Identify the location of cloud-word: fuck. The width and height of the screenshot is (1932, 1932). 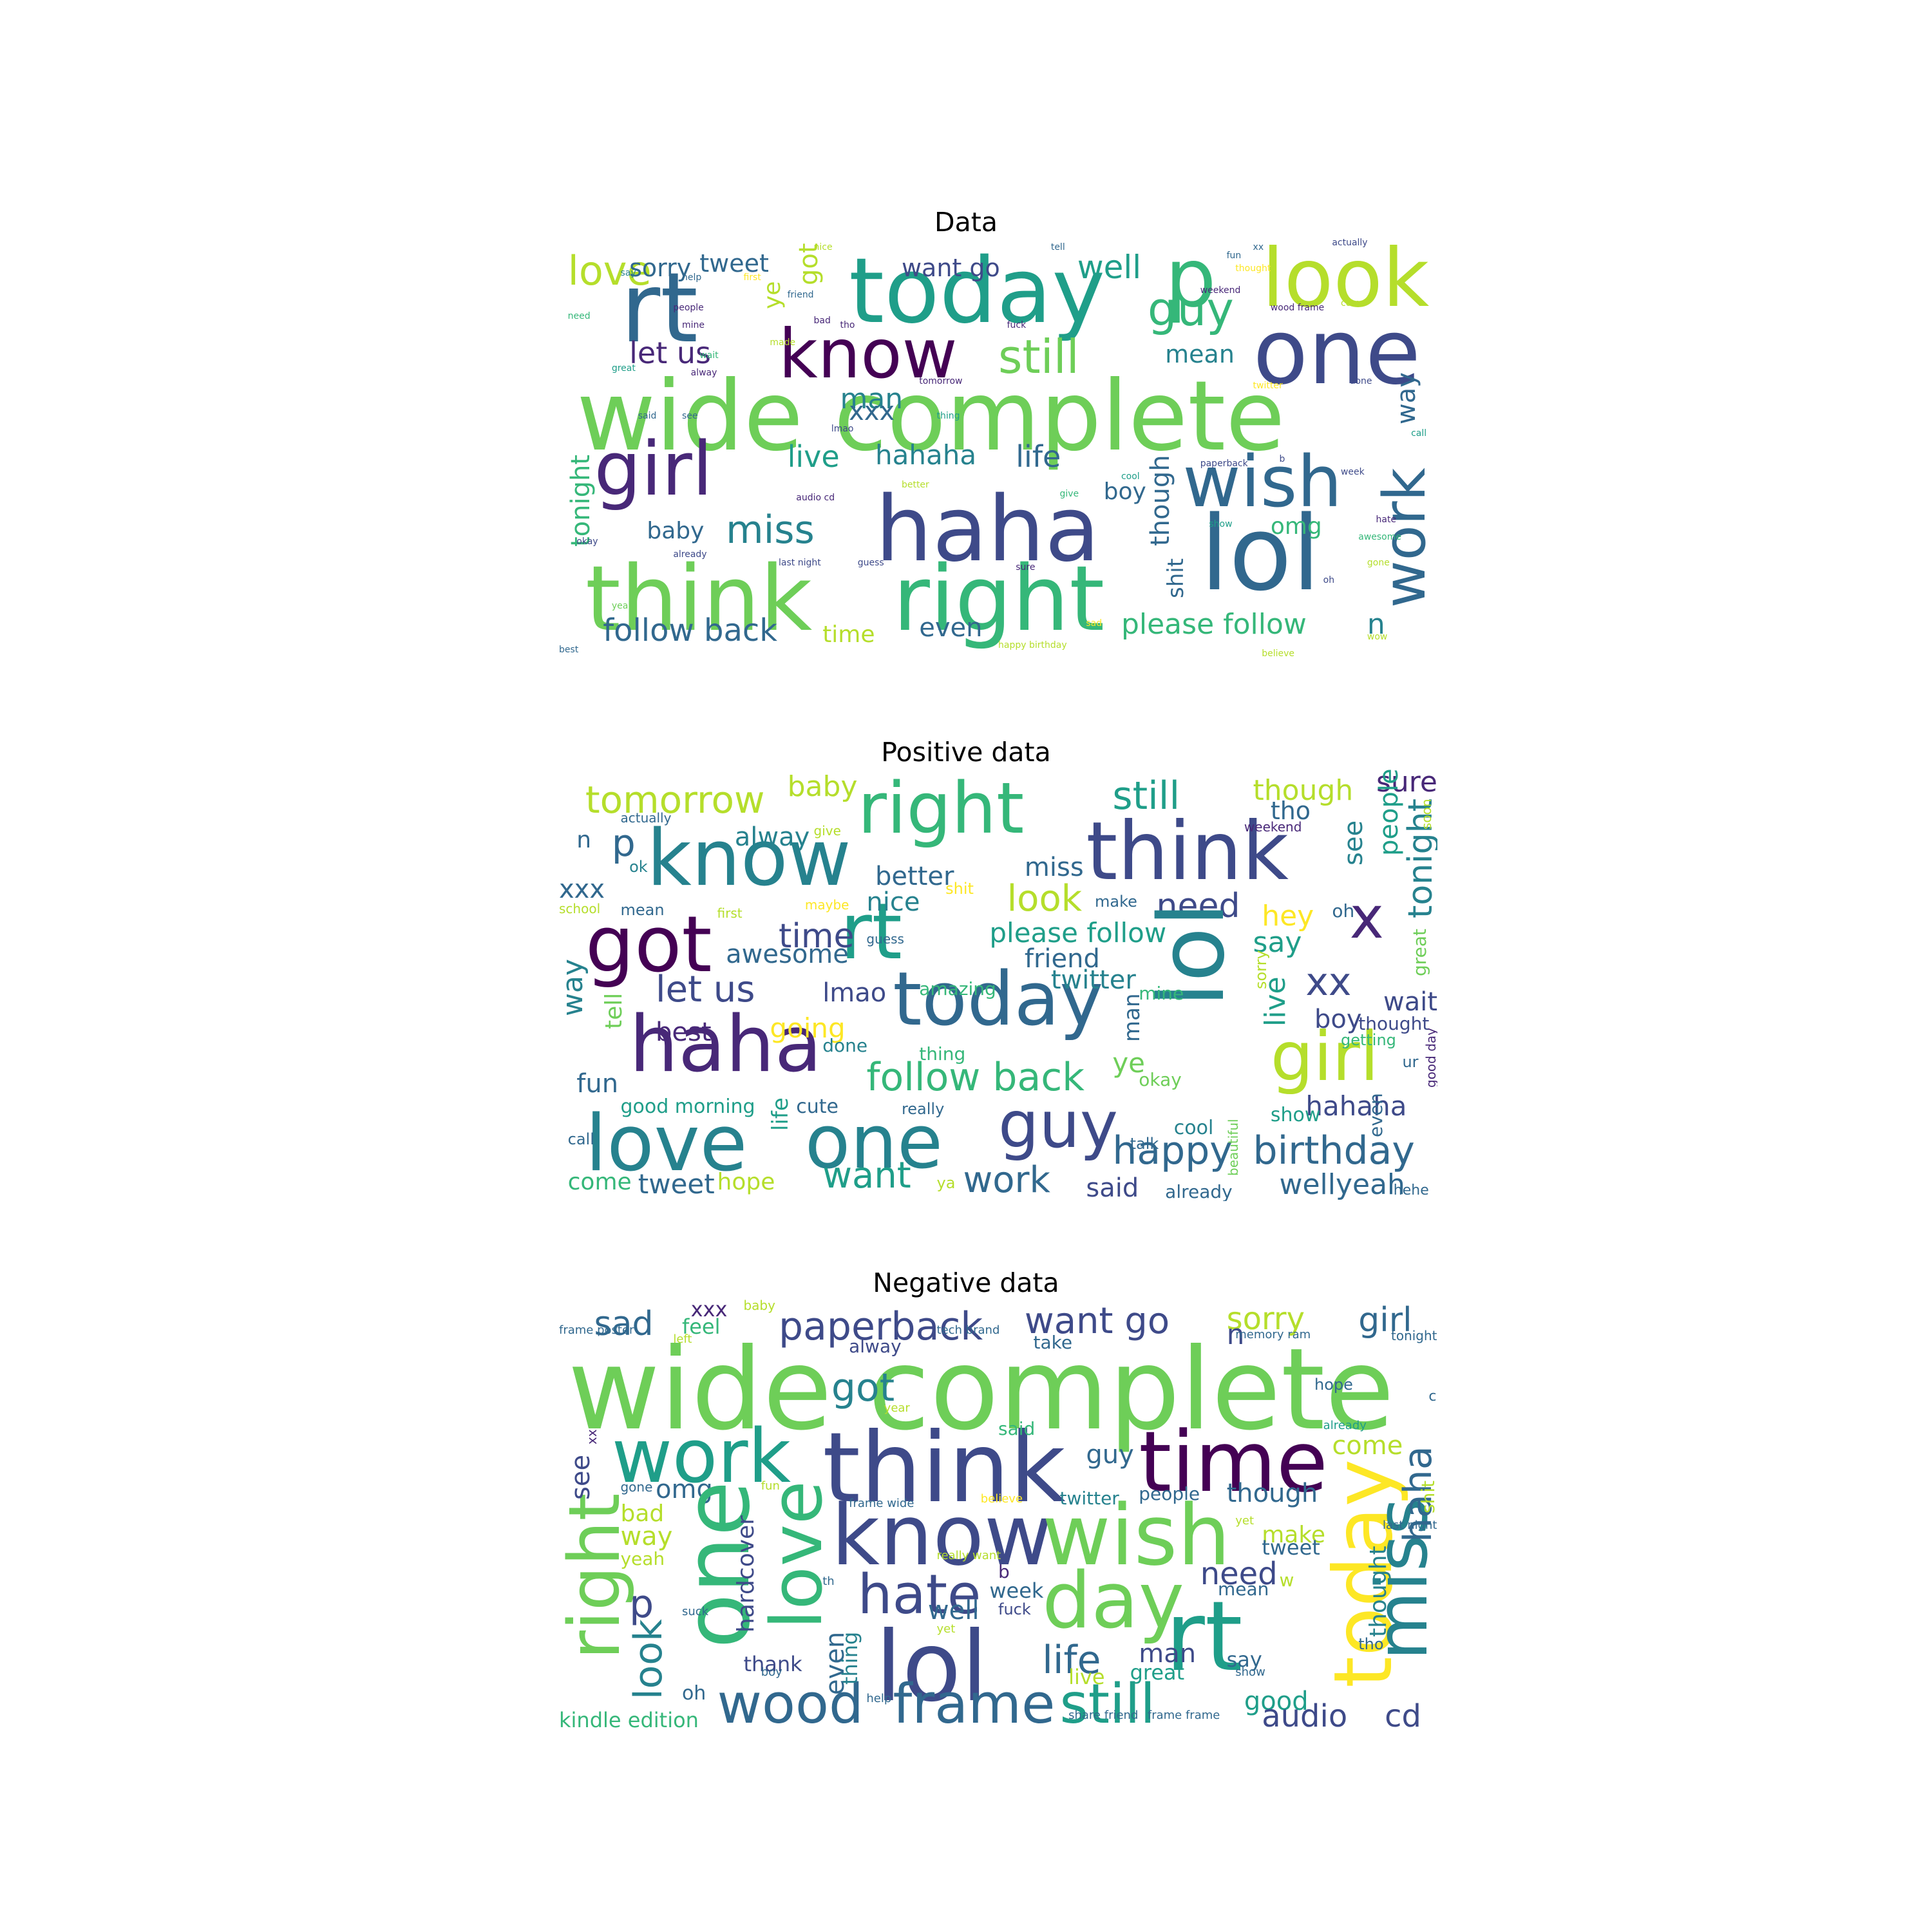
(1014, 1609).